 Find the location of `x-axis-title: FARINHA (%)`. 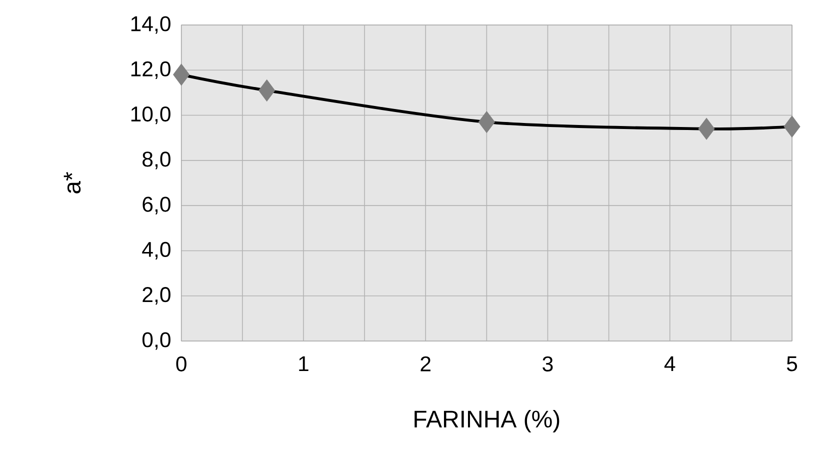

x-axis-title: FARINHA (%) is located at coordinates (487, 421).